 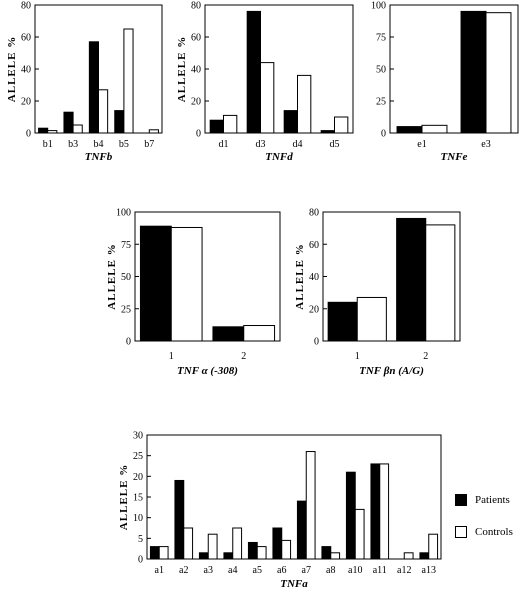 What do you see at coordinates (484, 500) in the screenshot?
I see `legend-item-patients: Patients` at bounding box center [484, 500].